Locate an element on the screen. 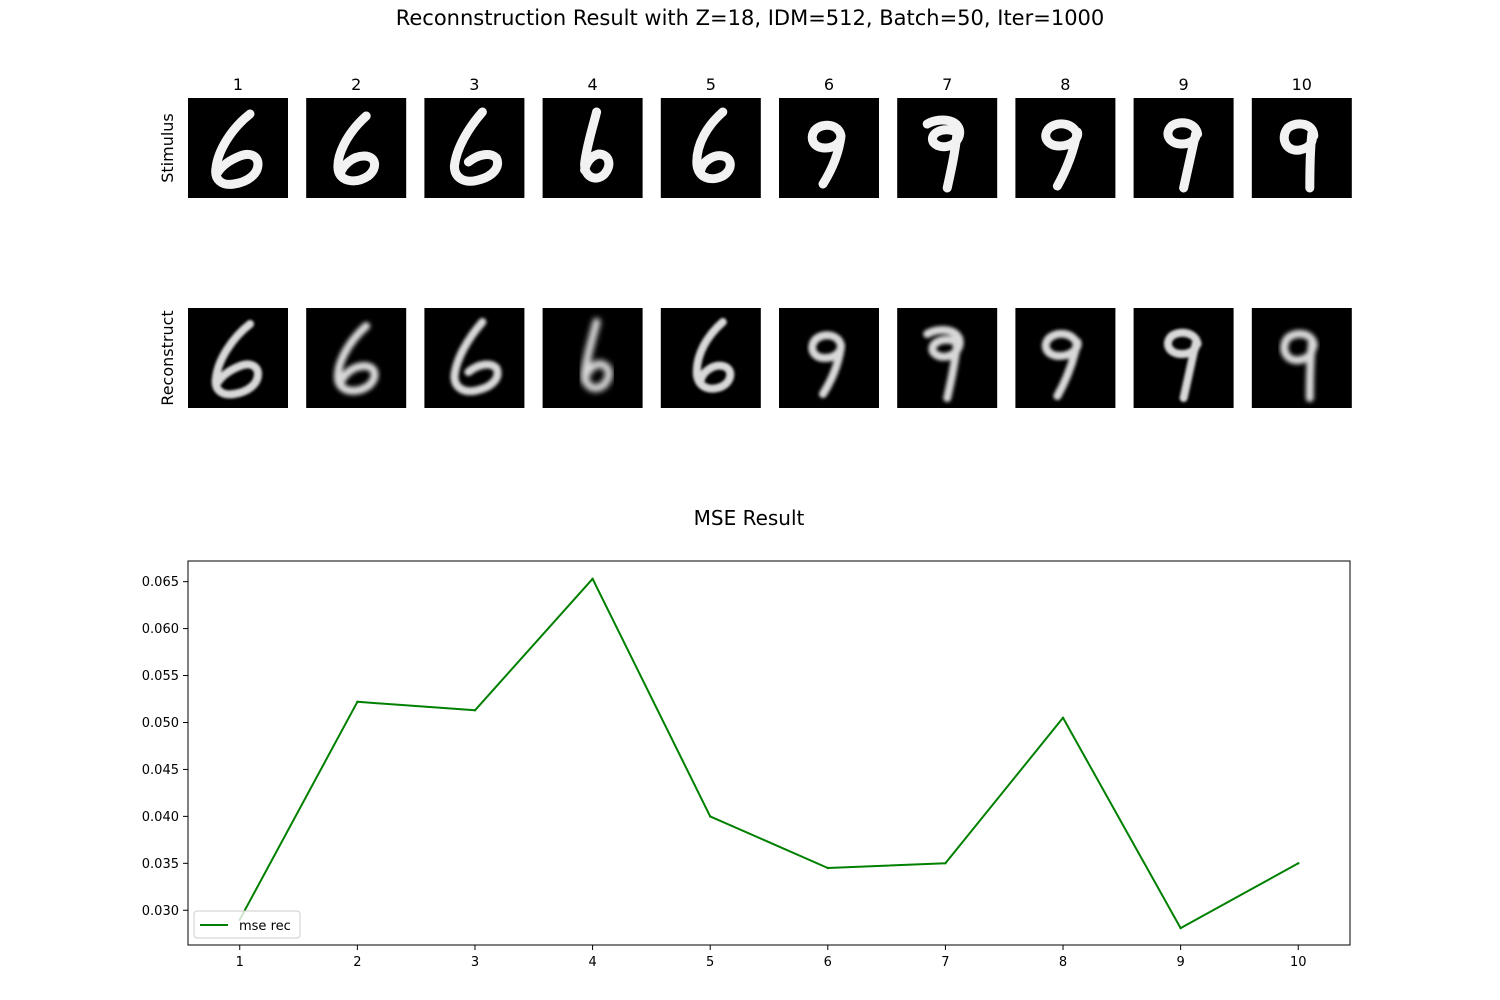 The image size is (1500, 1000). legend: mse rec is located at coordinates (247, 924).